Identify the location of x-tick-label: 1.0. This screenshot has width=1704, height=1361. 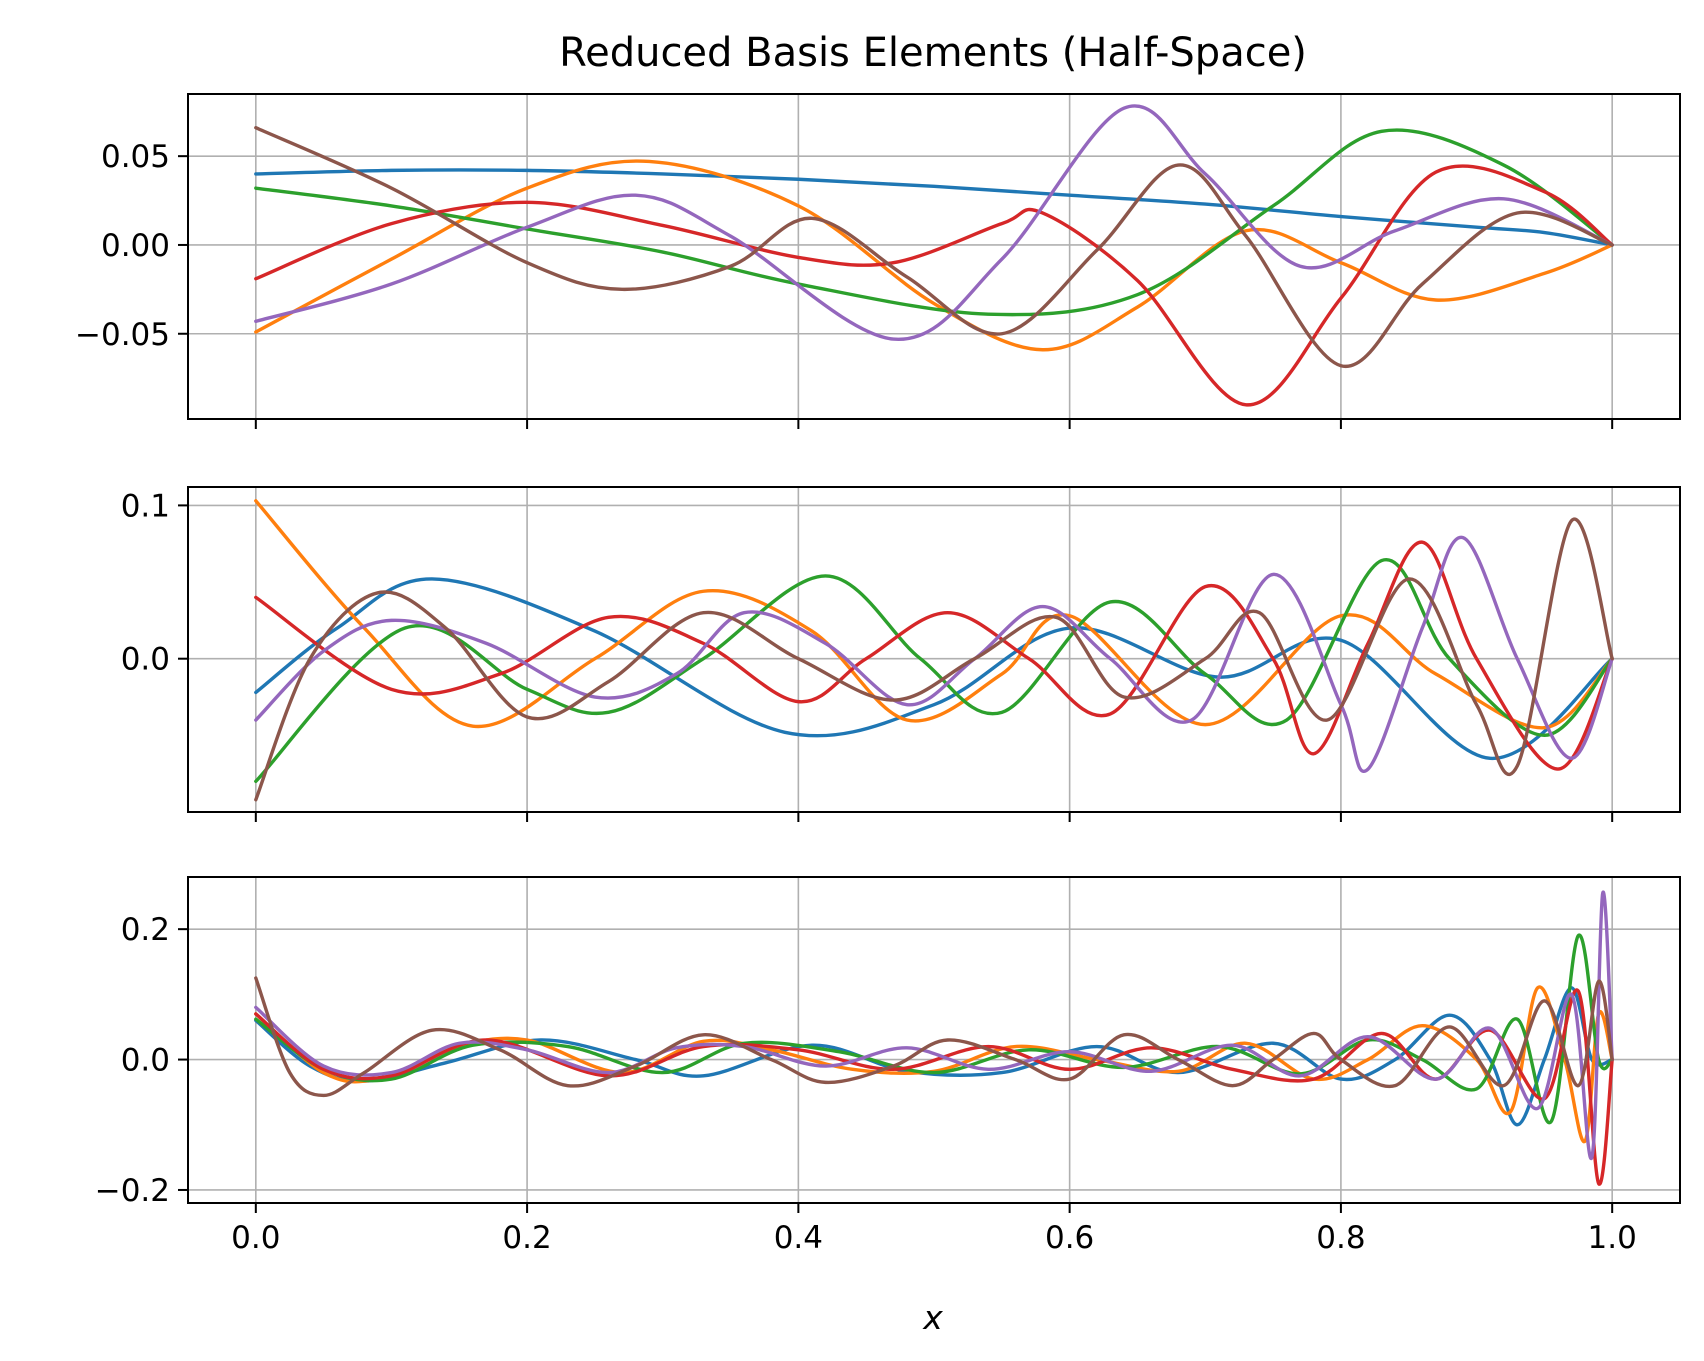
(1612, 1238).